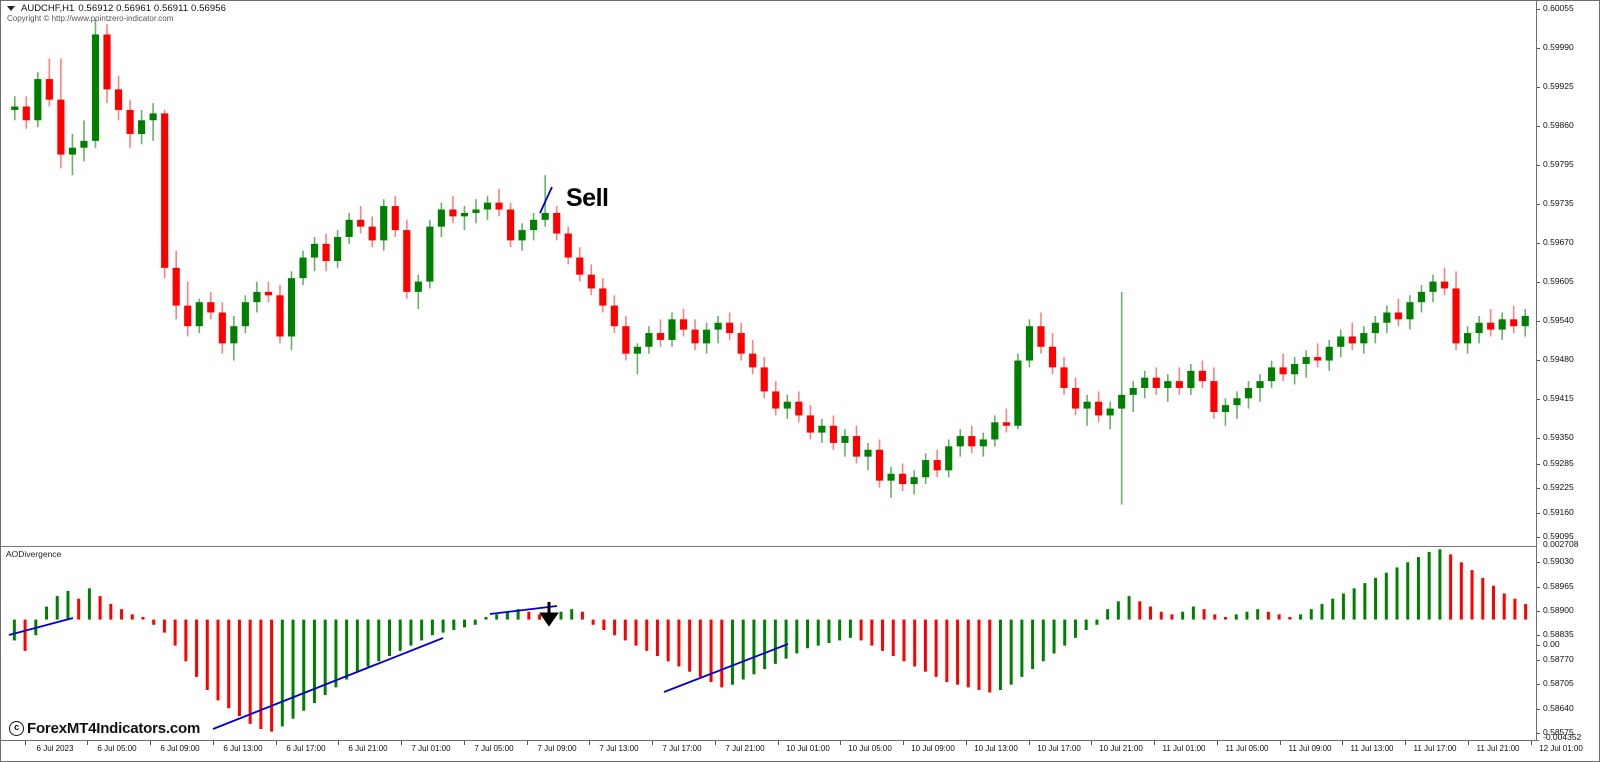  I want to click on time-tick-label: 7 Jul 21:00, so click(745, 748).